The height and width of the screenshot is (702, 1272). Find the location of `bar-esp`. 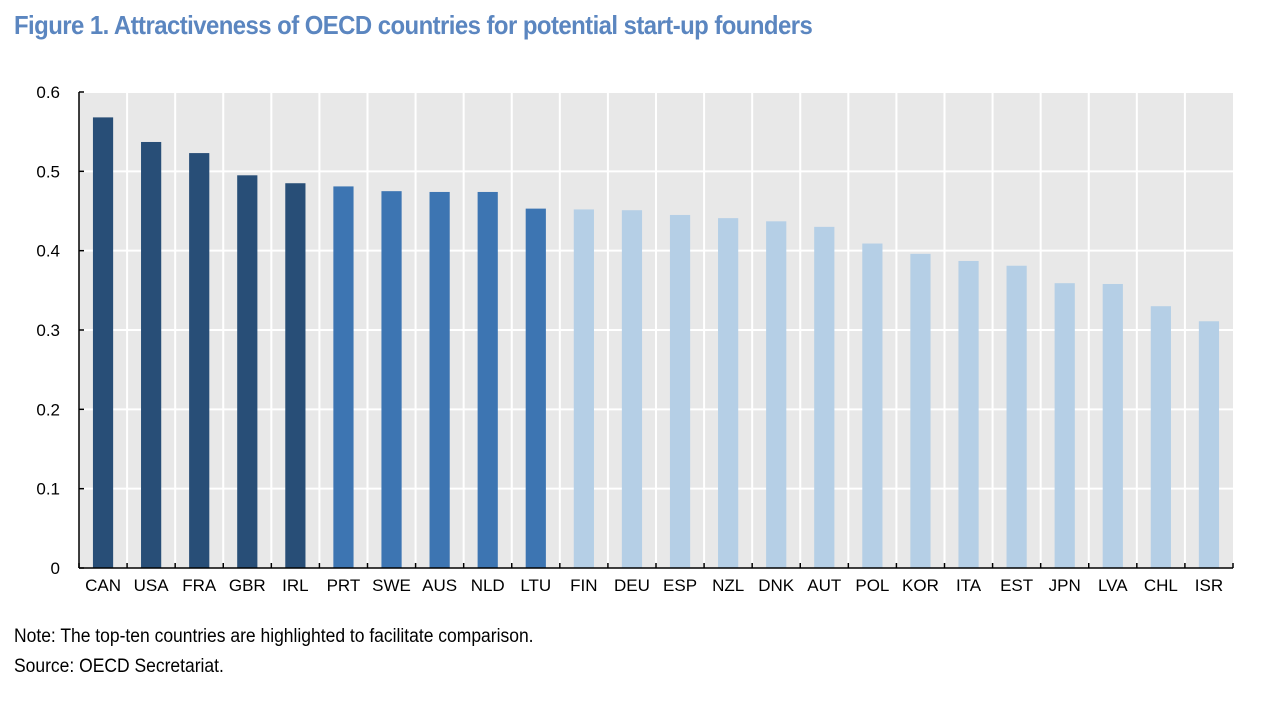

bar-esp is located at coordinates (680, 391).